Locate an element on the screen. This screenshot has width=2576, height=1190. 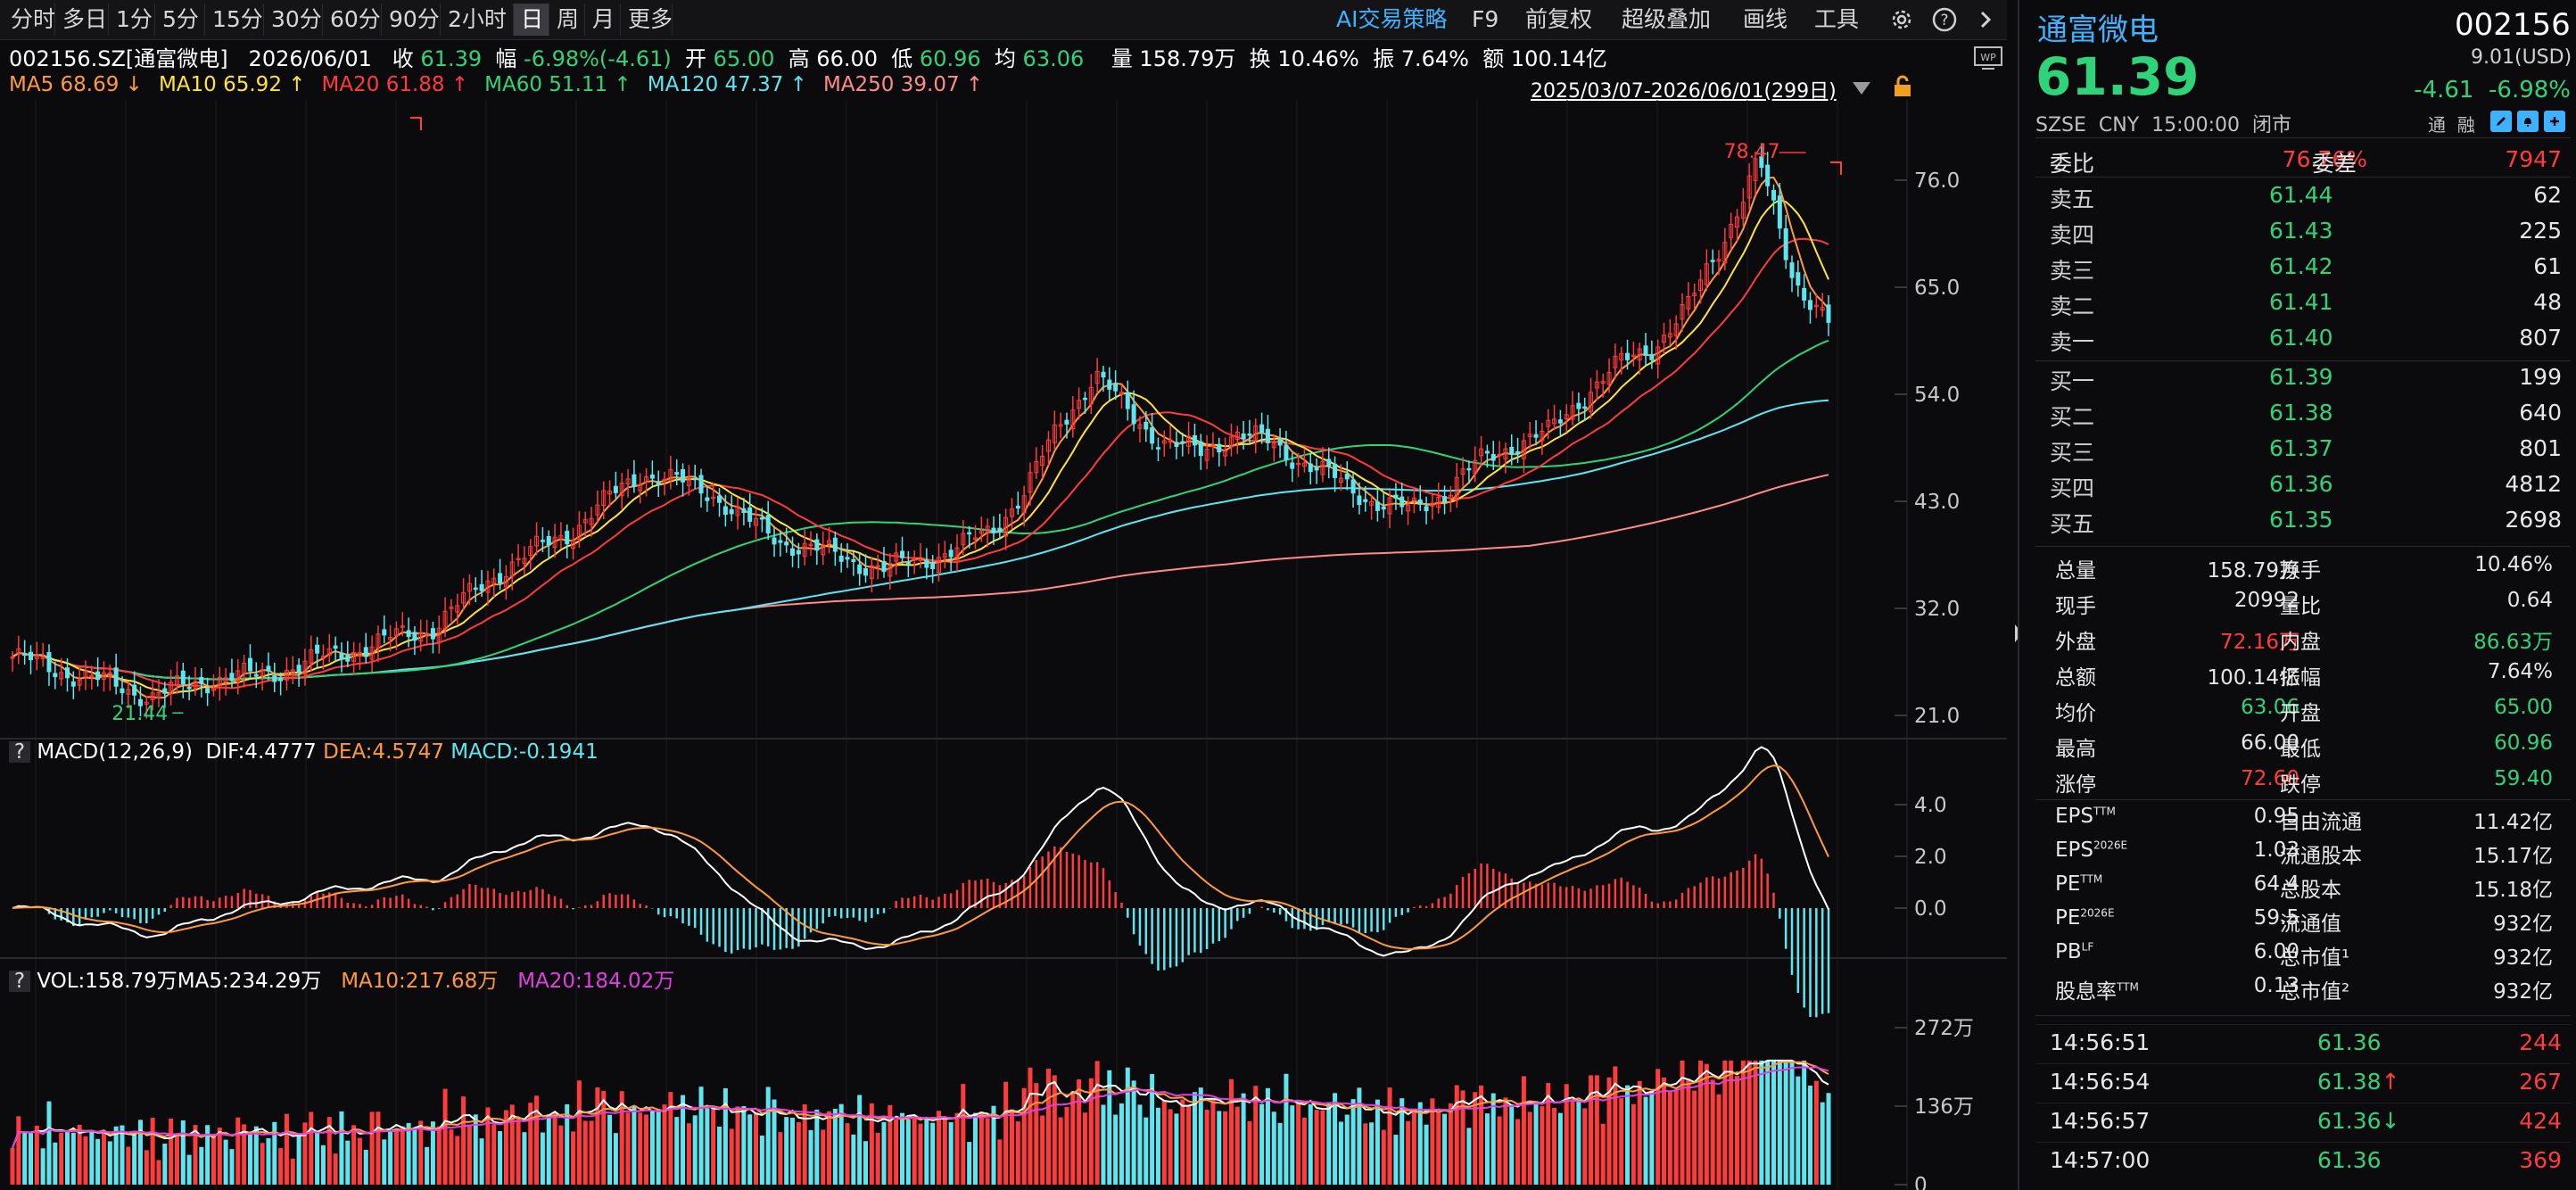
period-tab-12: 更多 is located at coordinates (647, 20).